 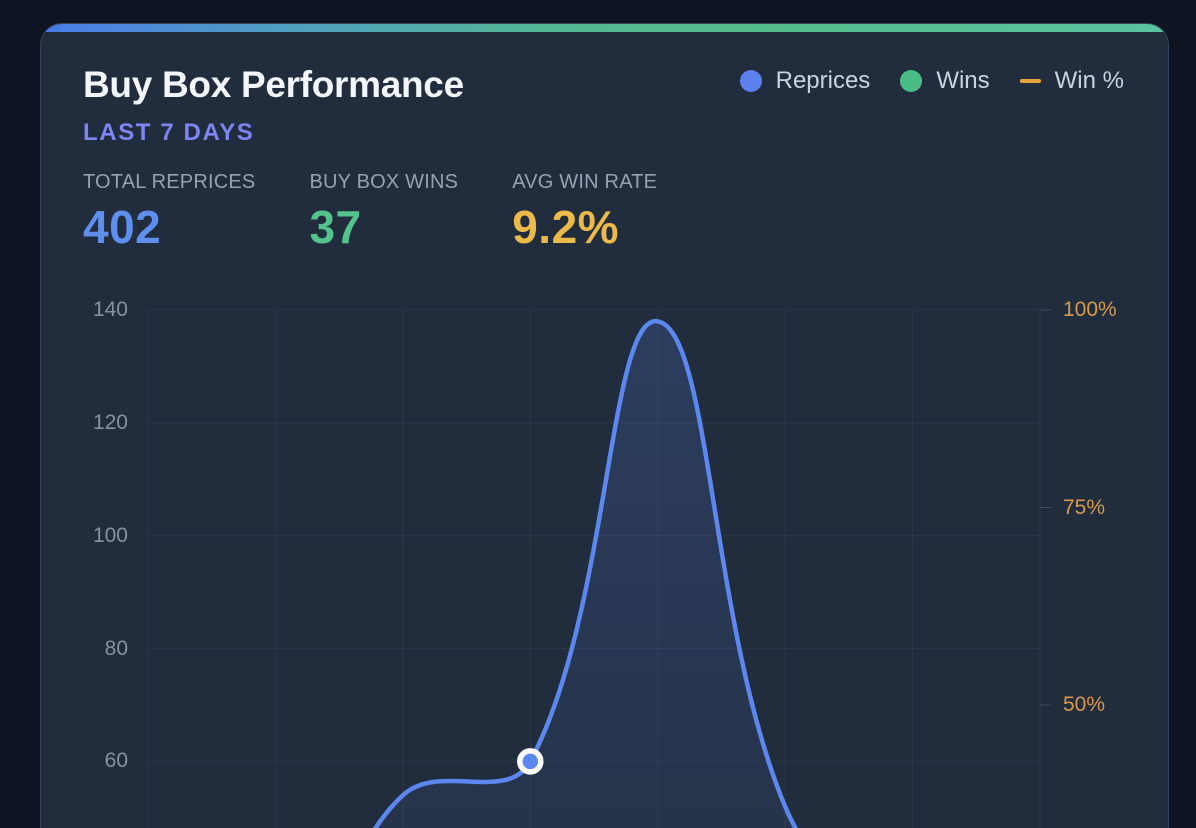 What do you see at coordinates (1090, 309) in the screenshot?
I see `y-axis-right-tick-label: 100%` at bounding box center [1090, 309].